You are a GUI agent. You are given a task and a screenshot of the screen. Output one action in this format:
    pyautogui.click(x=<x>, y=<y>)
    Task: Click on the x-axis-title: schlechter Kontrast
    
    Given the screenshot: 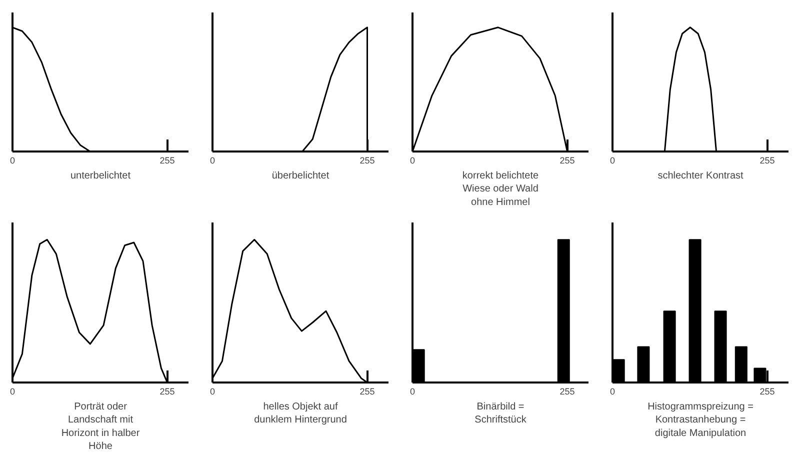 What is the action you would take?
    pyautogui.click(x=701, y=176)
    